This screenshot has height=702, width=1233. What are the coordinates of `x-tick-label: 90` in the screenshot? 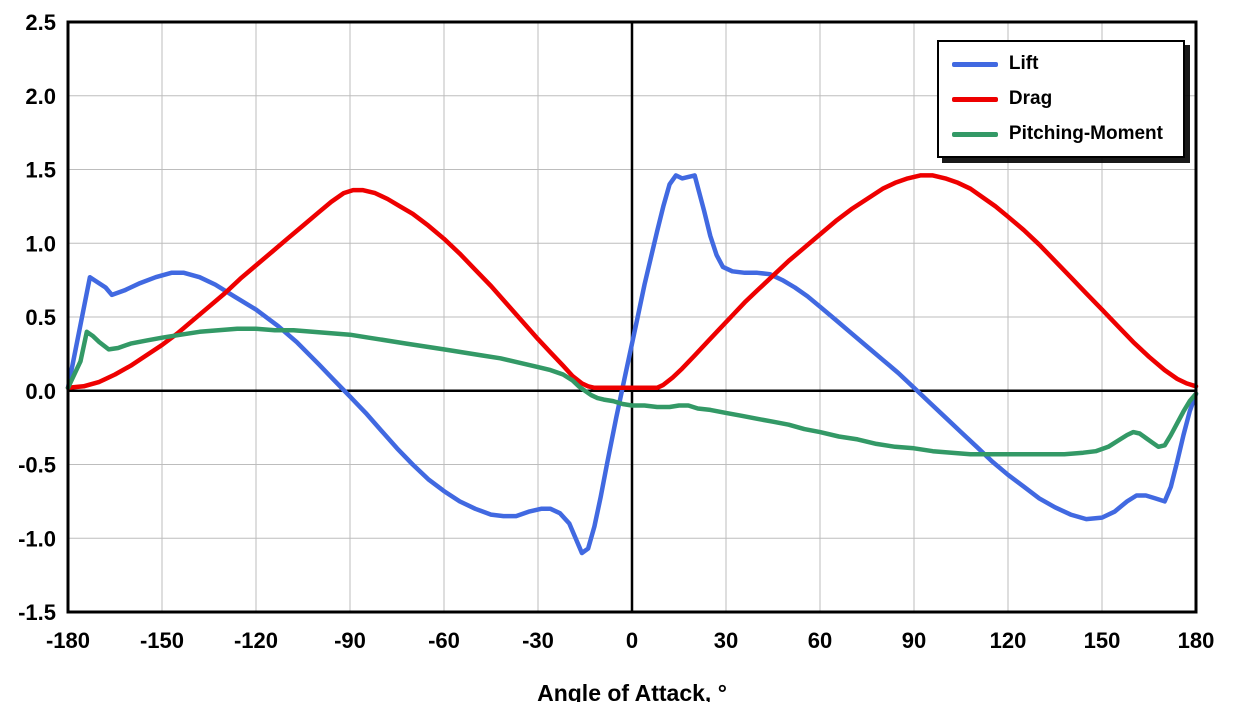 It's located at (914, 640).